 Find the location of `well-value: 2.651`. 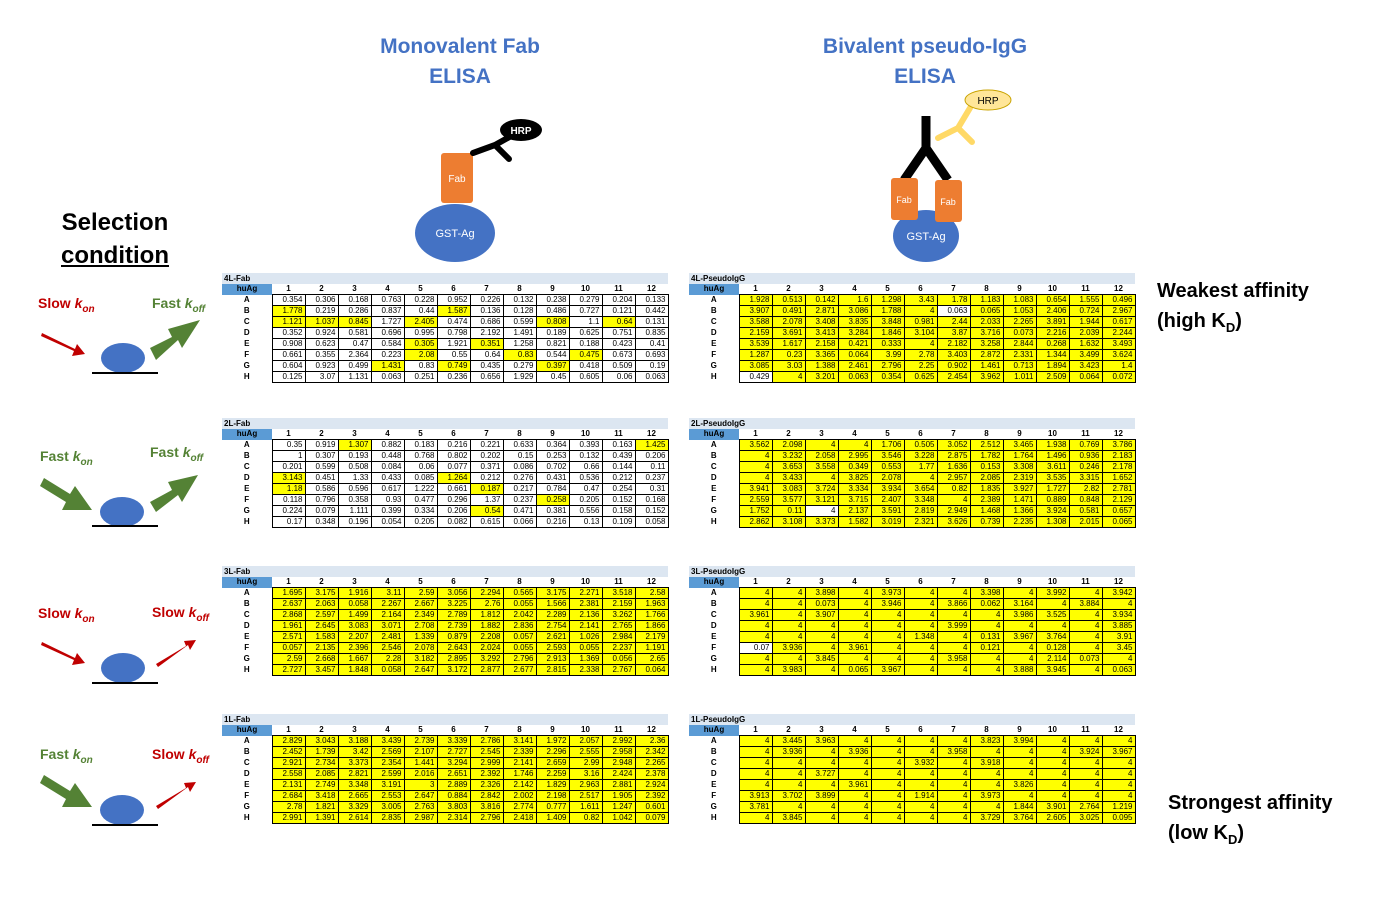

well-value: 2.651 is located at coordinates (453, 774).